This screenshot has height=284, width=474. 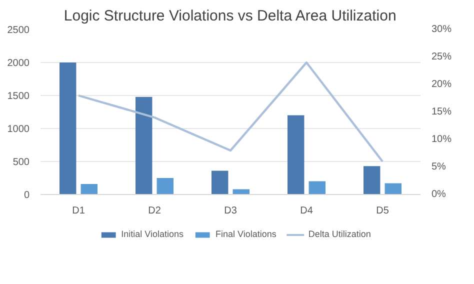 What do you see at coordinates (439, 167) in the screenshot?
I see `y2-tick-label: 5%` at bounding box center [439, 167].